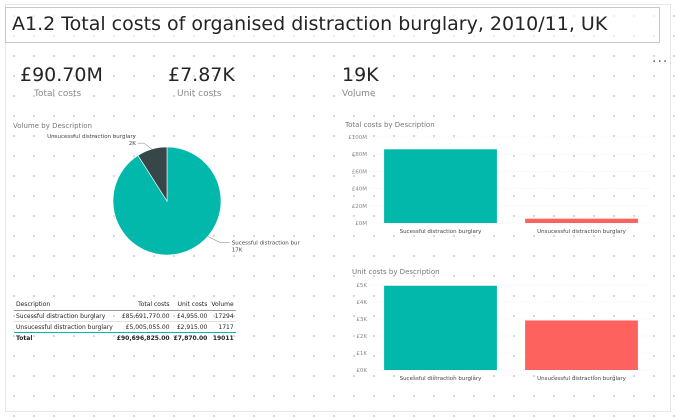  I want to click on table-header-total-costs: Total costs, so click(143, 305).